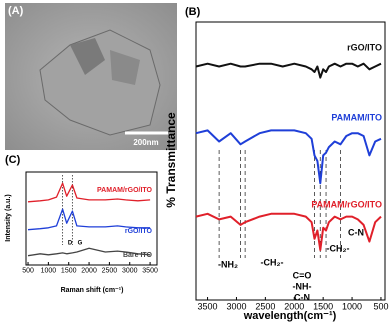 This screenshot has width=392, height=324. Describe the element at coordinates (92, 290) in the screenshot. I see `x-axis-label: Raman shift (cm⁻¹)` at that location.